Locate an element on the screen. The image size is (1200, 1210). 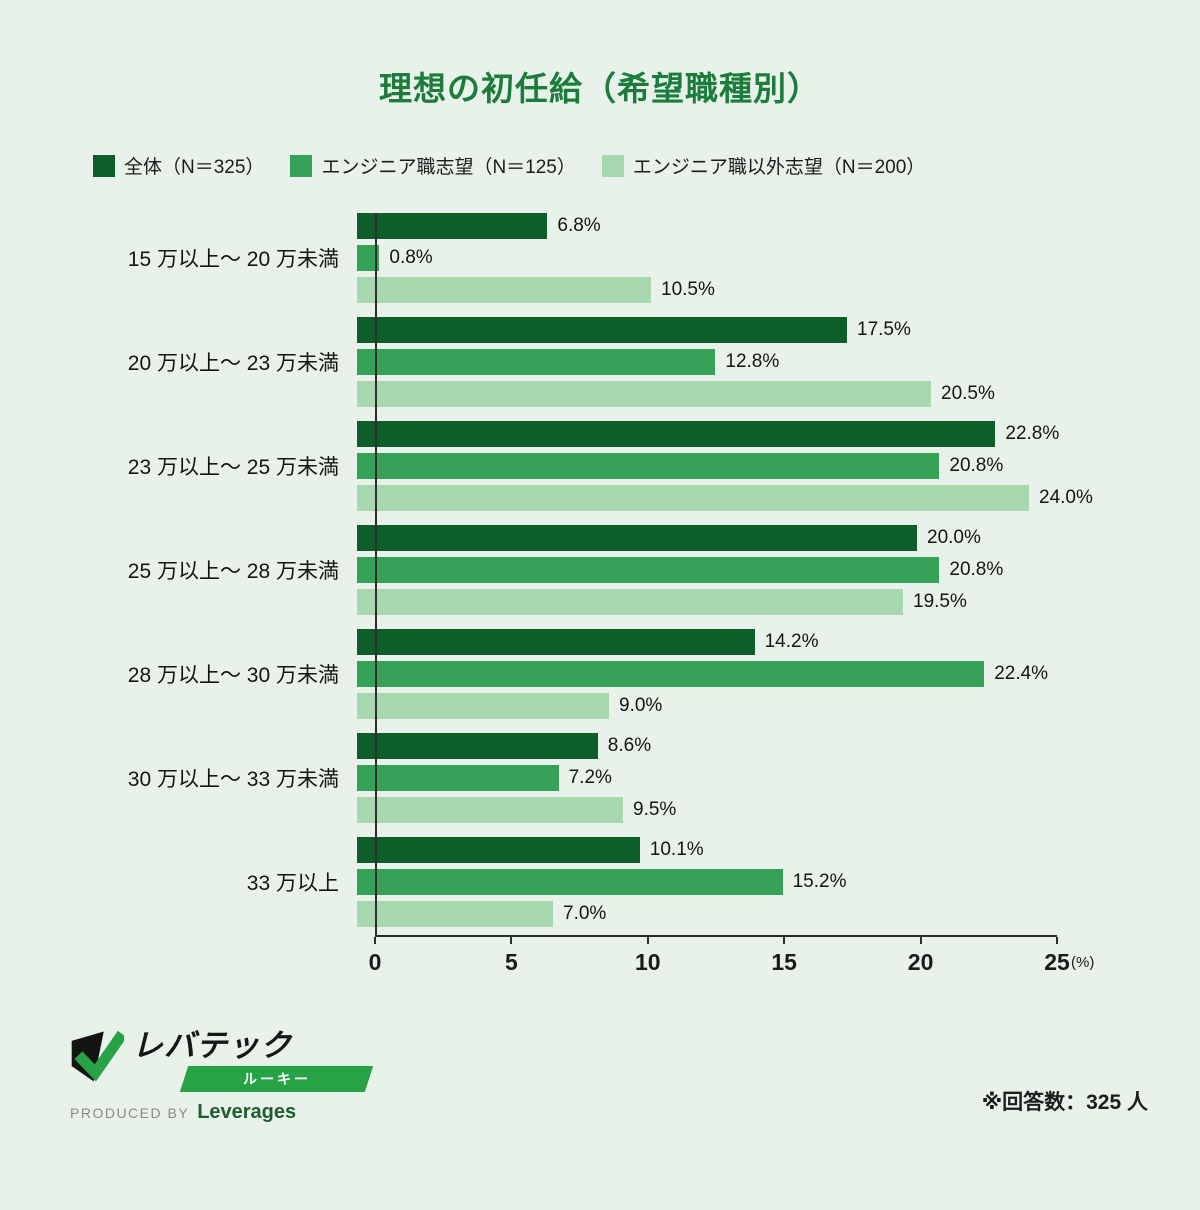
bar-value: 0.8% is located at coordinates (411, 257).